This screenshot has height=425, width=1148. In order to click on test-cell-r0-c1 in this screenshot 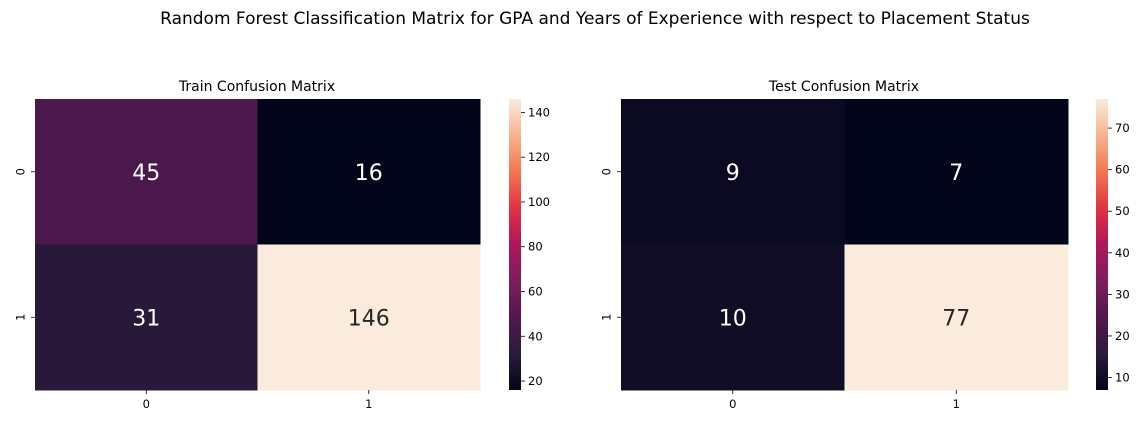, I will do `click(956, 172)`.